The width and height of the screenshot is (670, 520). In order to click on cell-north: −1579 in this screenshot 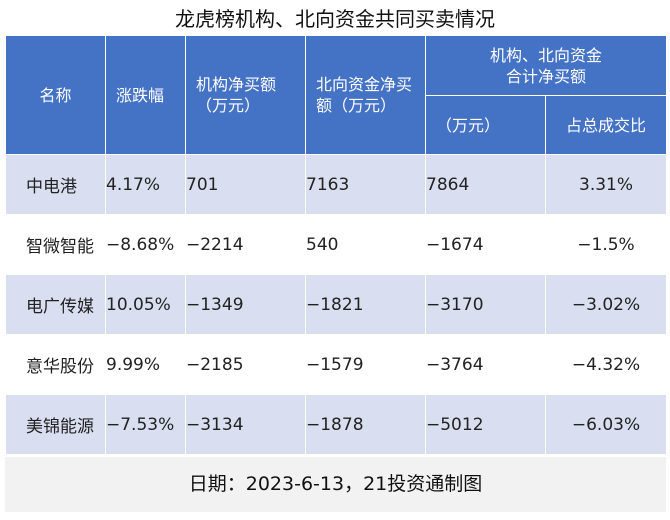, I will do `click(365, 364)`.